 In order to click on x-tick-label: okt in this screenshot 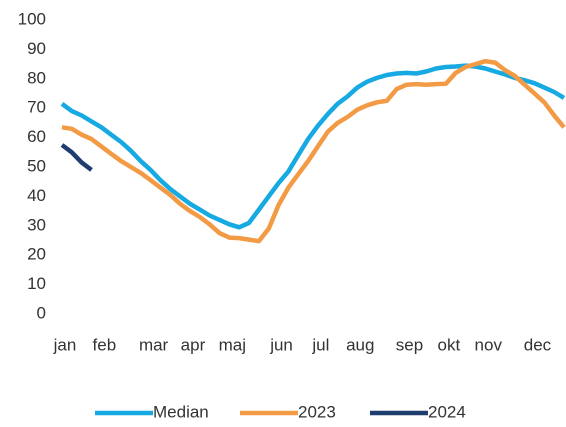, I will do `click(449, 344)`.